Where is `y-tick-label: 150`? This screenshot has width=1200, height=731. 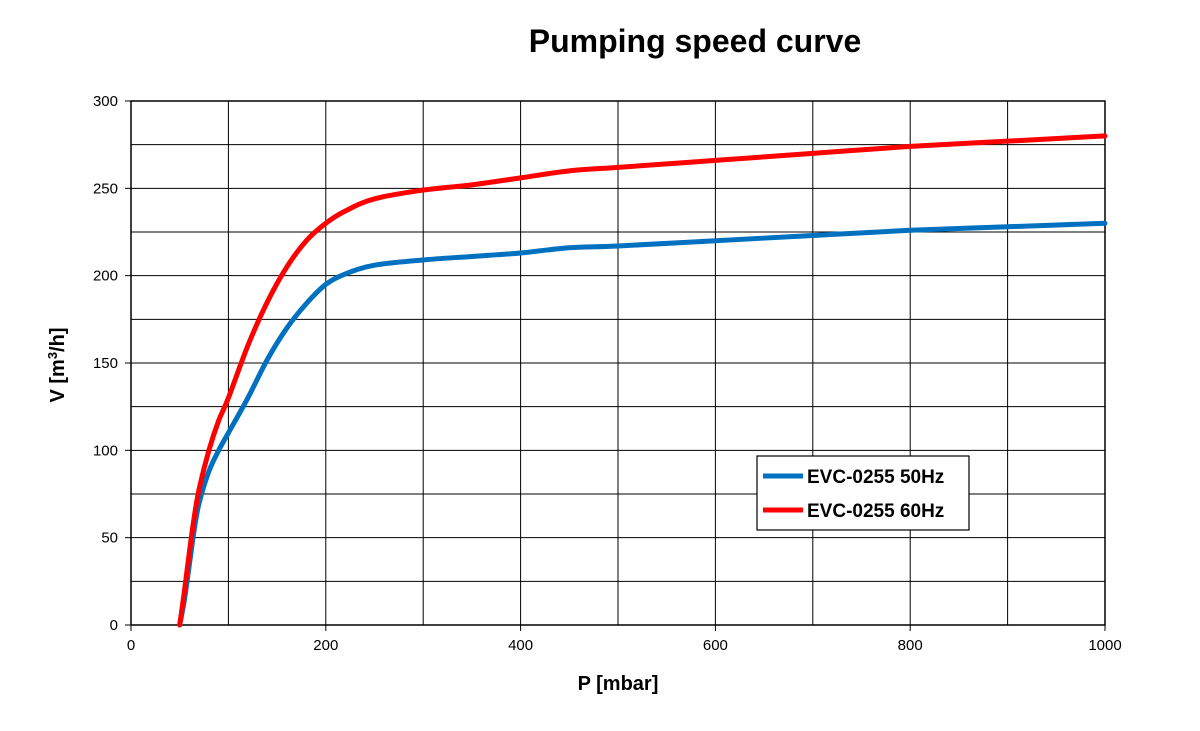
y-tick-label: 150 is located at coordinates (105, 363).